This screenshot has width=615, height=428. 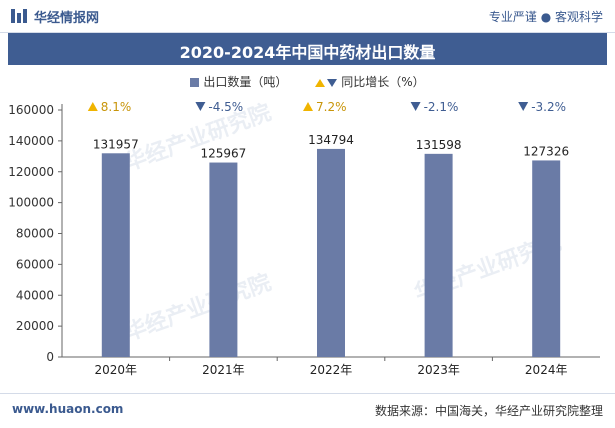 I want to click on x-tick-label: 2020年, so click(x=116, y=370).